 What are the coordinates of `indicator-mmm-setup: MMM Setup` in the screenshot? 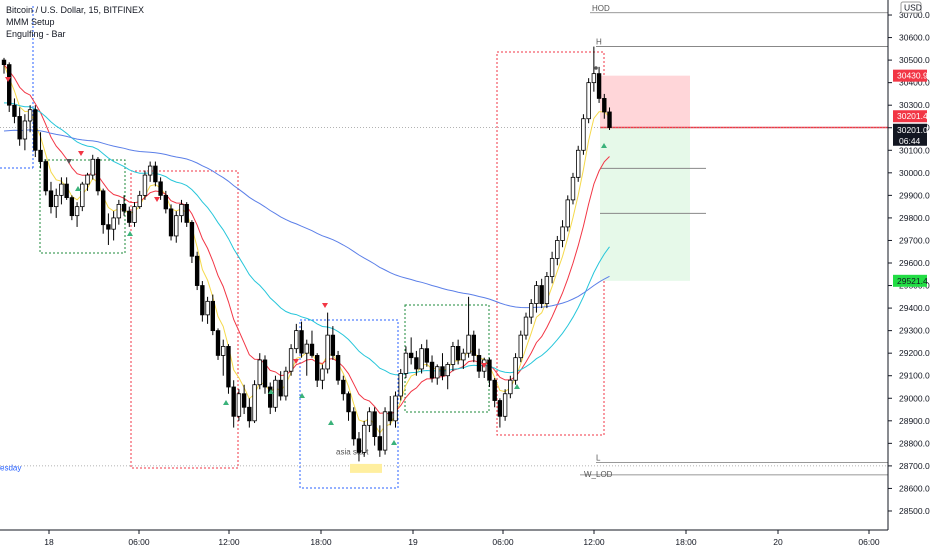 It's located at (30, 22).